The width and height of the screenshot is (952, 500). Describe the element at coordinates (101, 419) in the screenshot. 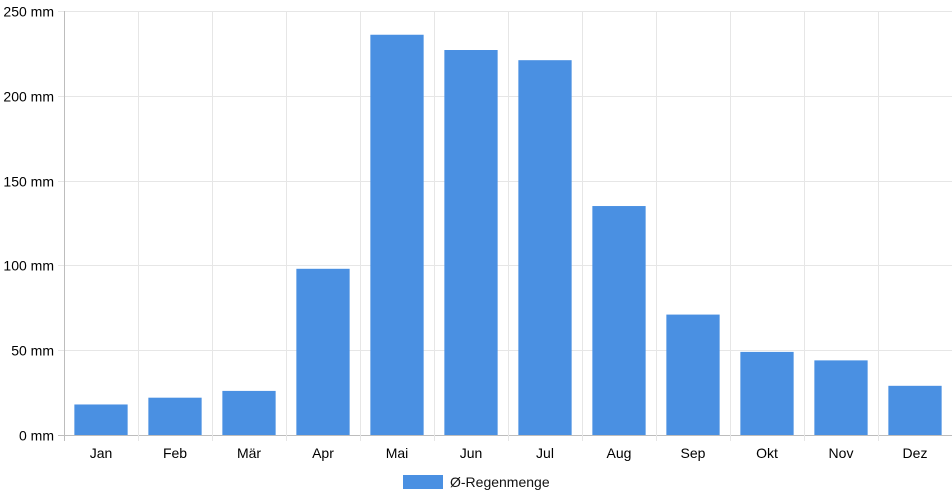

I see `bar-Jan` at that location.